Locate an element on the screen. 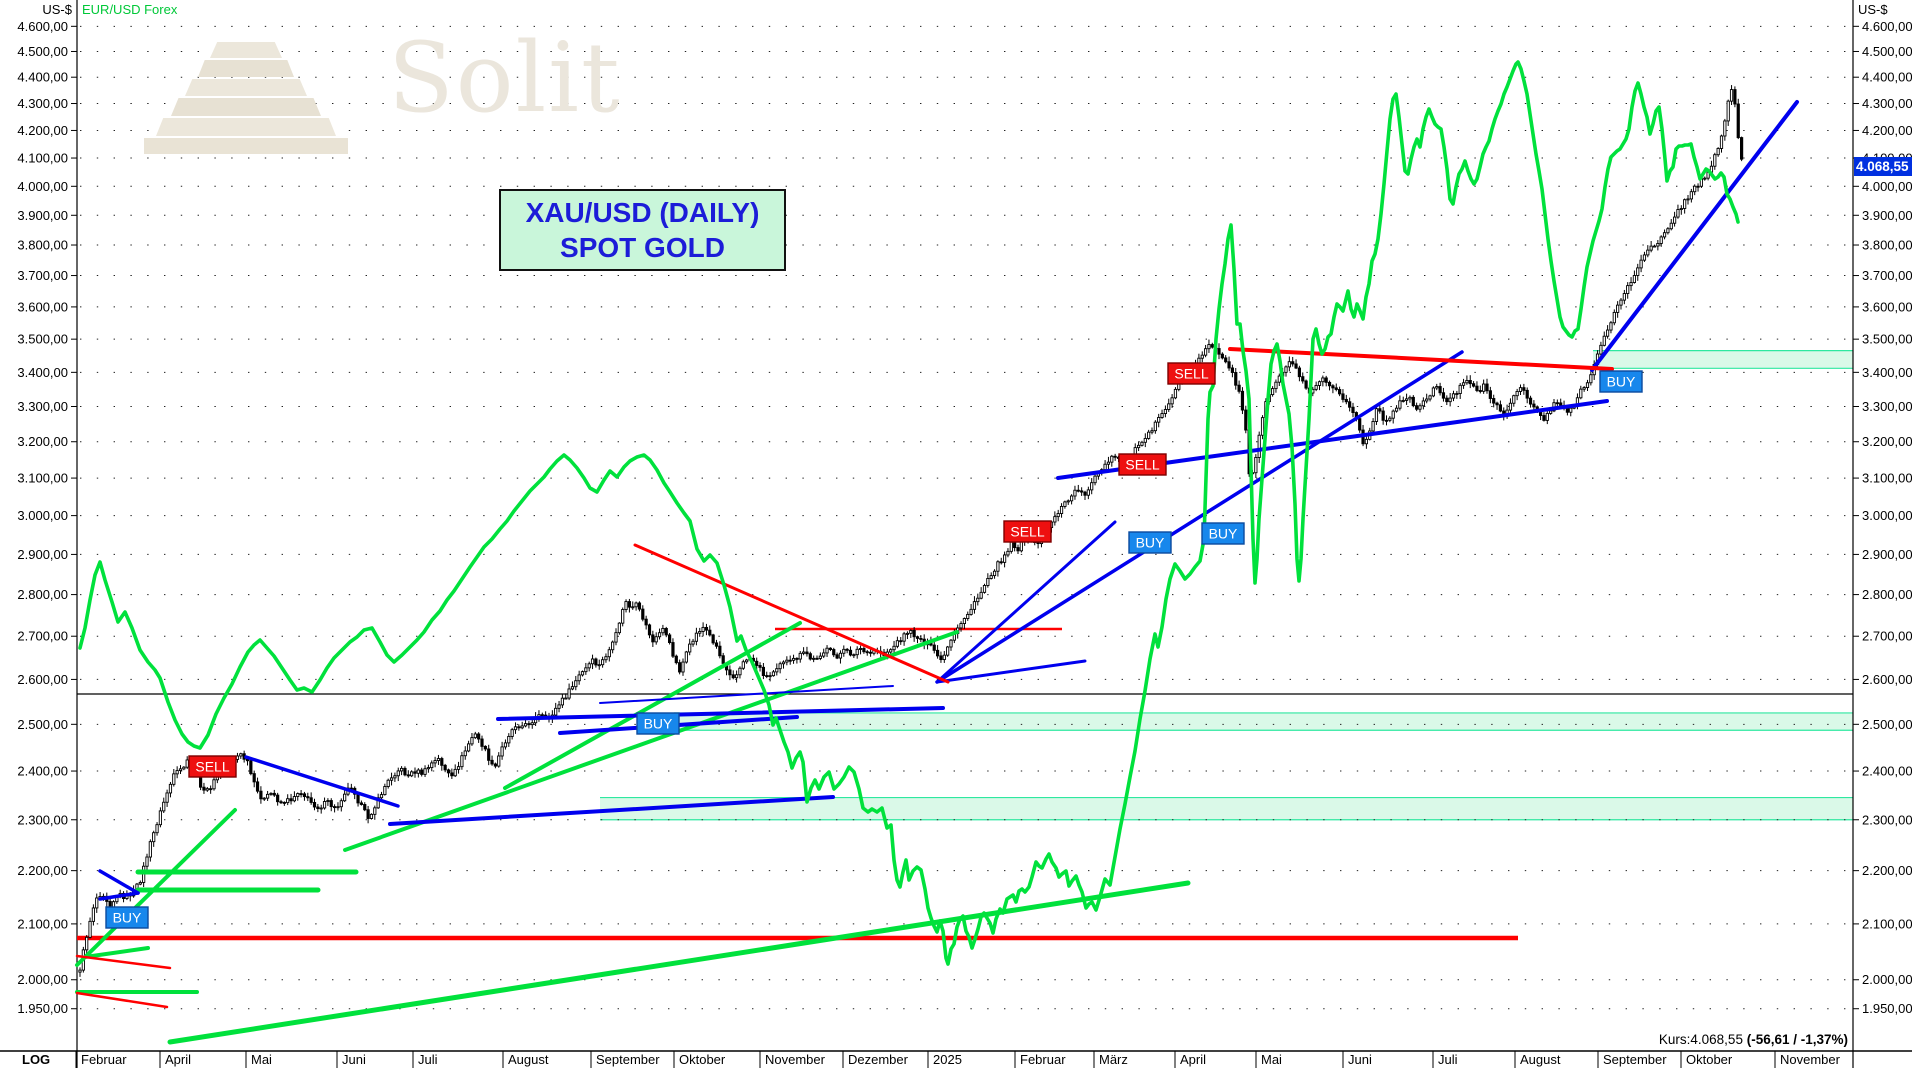  x-axis-label: März is located at coordinates (1113, 1059).